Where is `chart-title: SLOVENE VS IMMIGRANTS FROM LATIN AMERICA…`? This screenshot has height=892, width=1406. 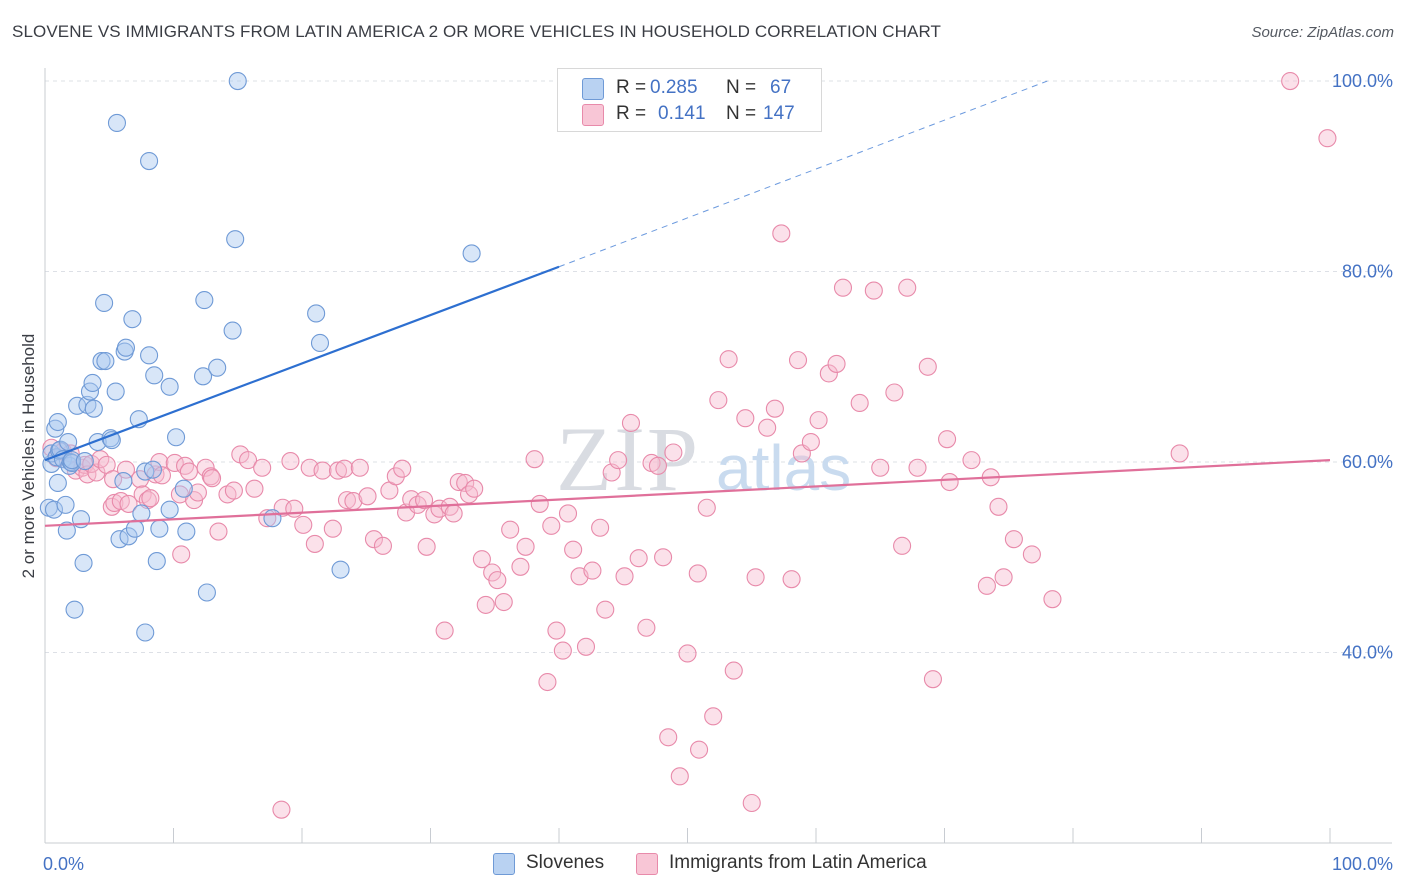
chart-title: SLOVENE VS IMMIGRANTS FROM LATIN AMERICA… is located at coordinates (477, 31).